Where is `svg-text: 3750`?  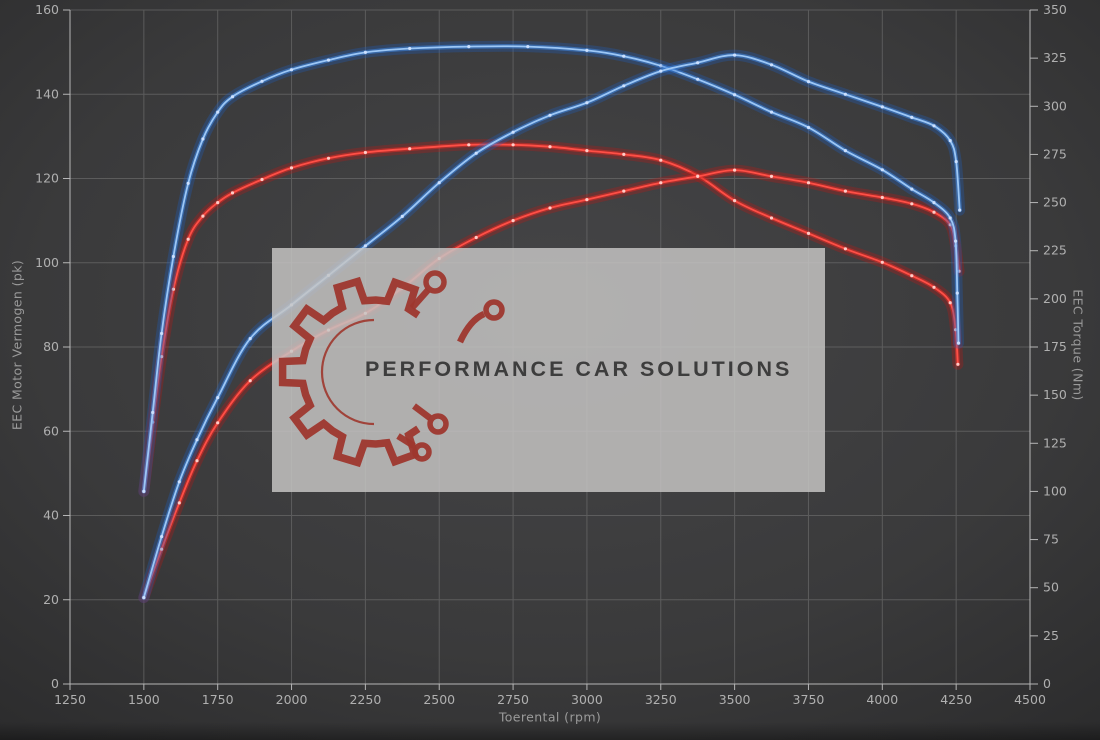 svg-text: 3750 is located at coordinates (809, 699).